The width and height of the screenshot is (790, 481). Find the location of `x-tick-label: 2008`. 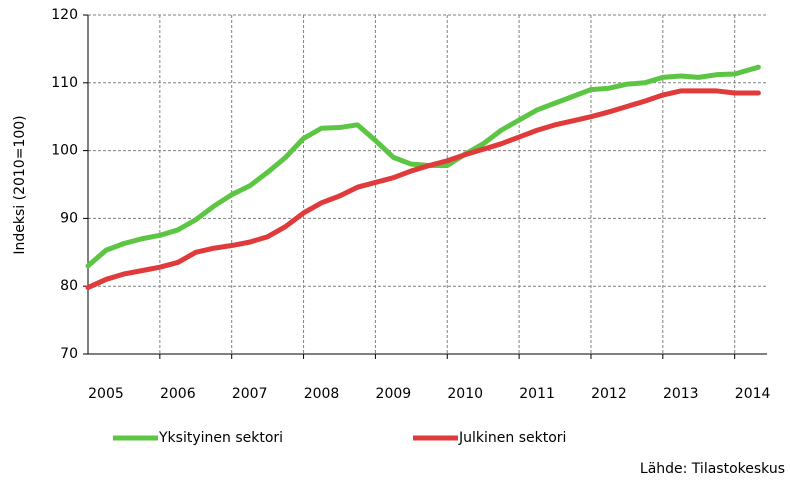

x-tick-label: 2008 is located at coordinates (322, 394).